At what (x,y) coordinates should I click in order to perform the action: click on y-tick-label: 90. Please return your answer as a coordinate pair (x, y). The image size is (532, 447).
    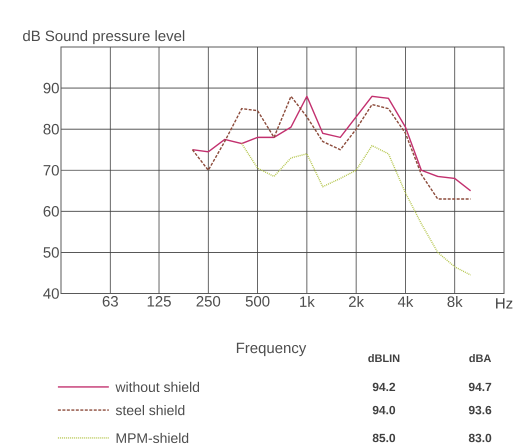
    Looking at the image, I should click on (51, 88).